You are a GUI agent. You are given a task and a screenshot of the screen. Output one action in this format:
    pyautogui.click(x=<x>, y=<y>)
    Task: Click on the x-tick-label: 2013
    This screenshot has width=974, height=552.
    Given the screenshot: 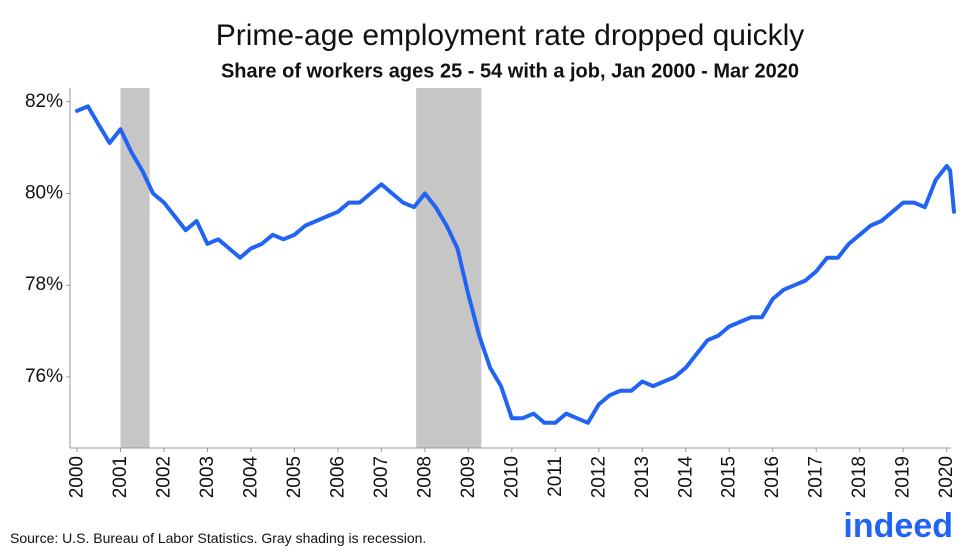 What is the action you would take?
    pyautogui.click(x=642, y=477)
    